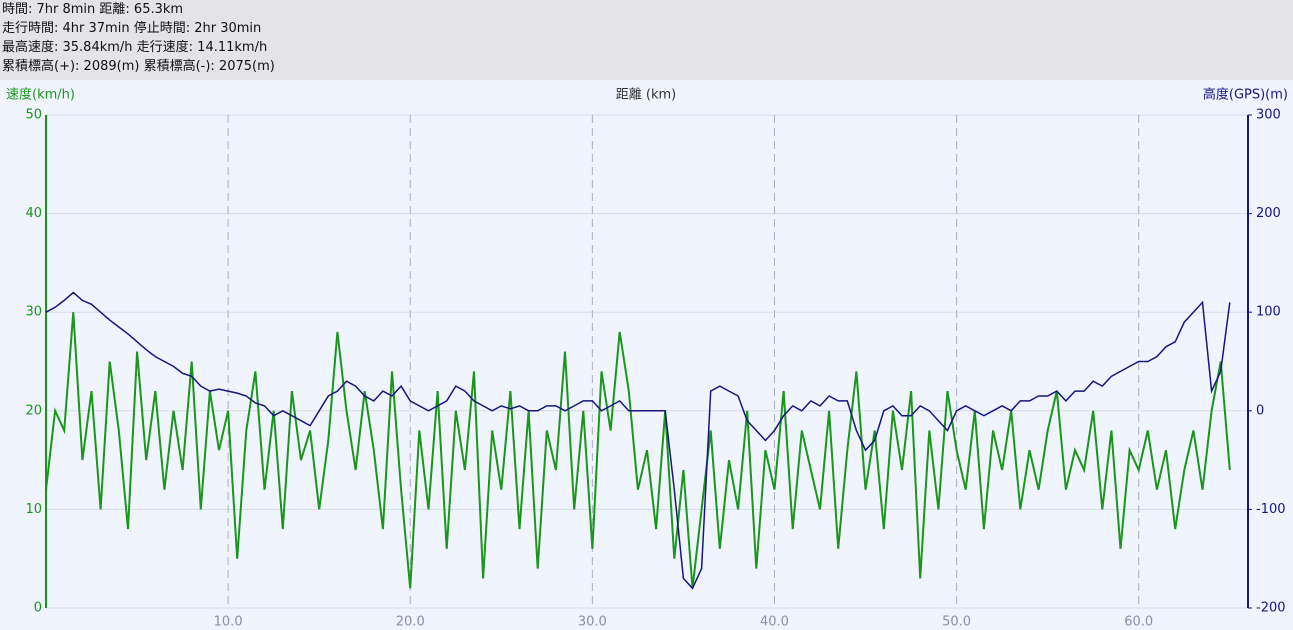 Image resolution: width=1293 pixels, height=630 pixels. I want to click on x-tick-label: 20.0, so click(410, 622).